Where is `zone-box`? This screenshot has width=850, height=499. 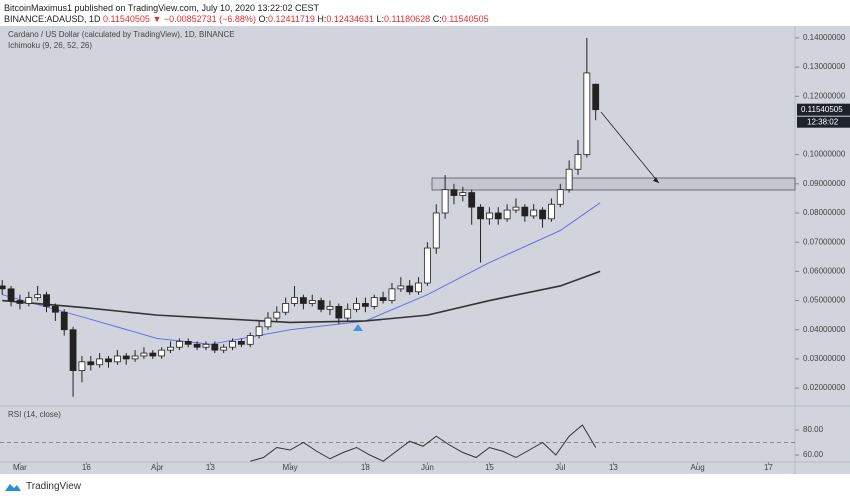
zone-box is located at coordinates (613, 184).